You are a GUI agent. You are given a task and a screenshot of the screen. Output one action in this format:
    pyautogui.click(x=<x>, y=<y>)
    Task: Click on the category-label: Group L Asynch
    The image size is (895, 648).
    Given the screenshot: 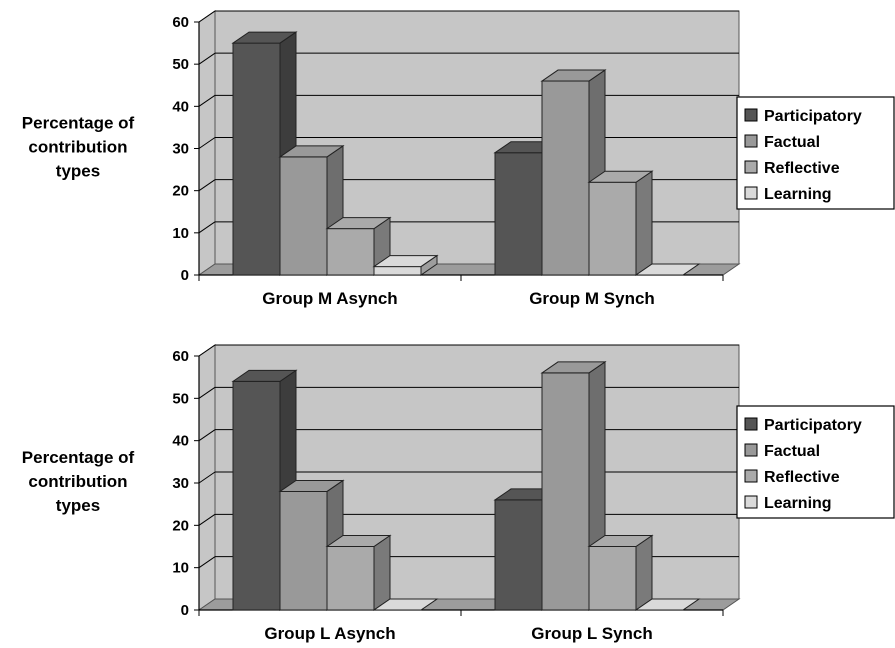 What is the action you would take?
    pyautogui.click(x=329, y=633)
    